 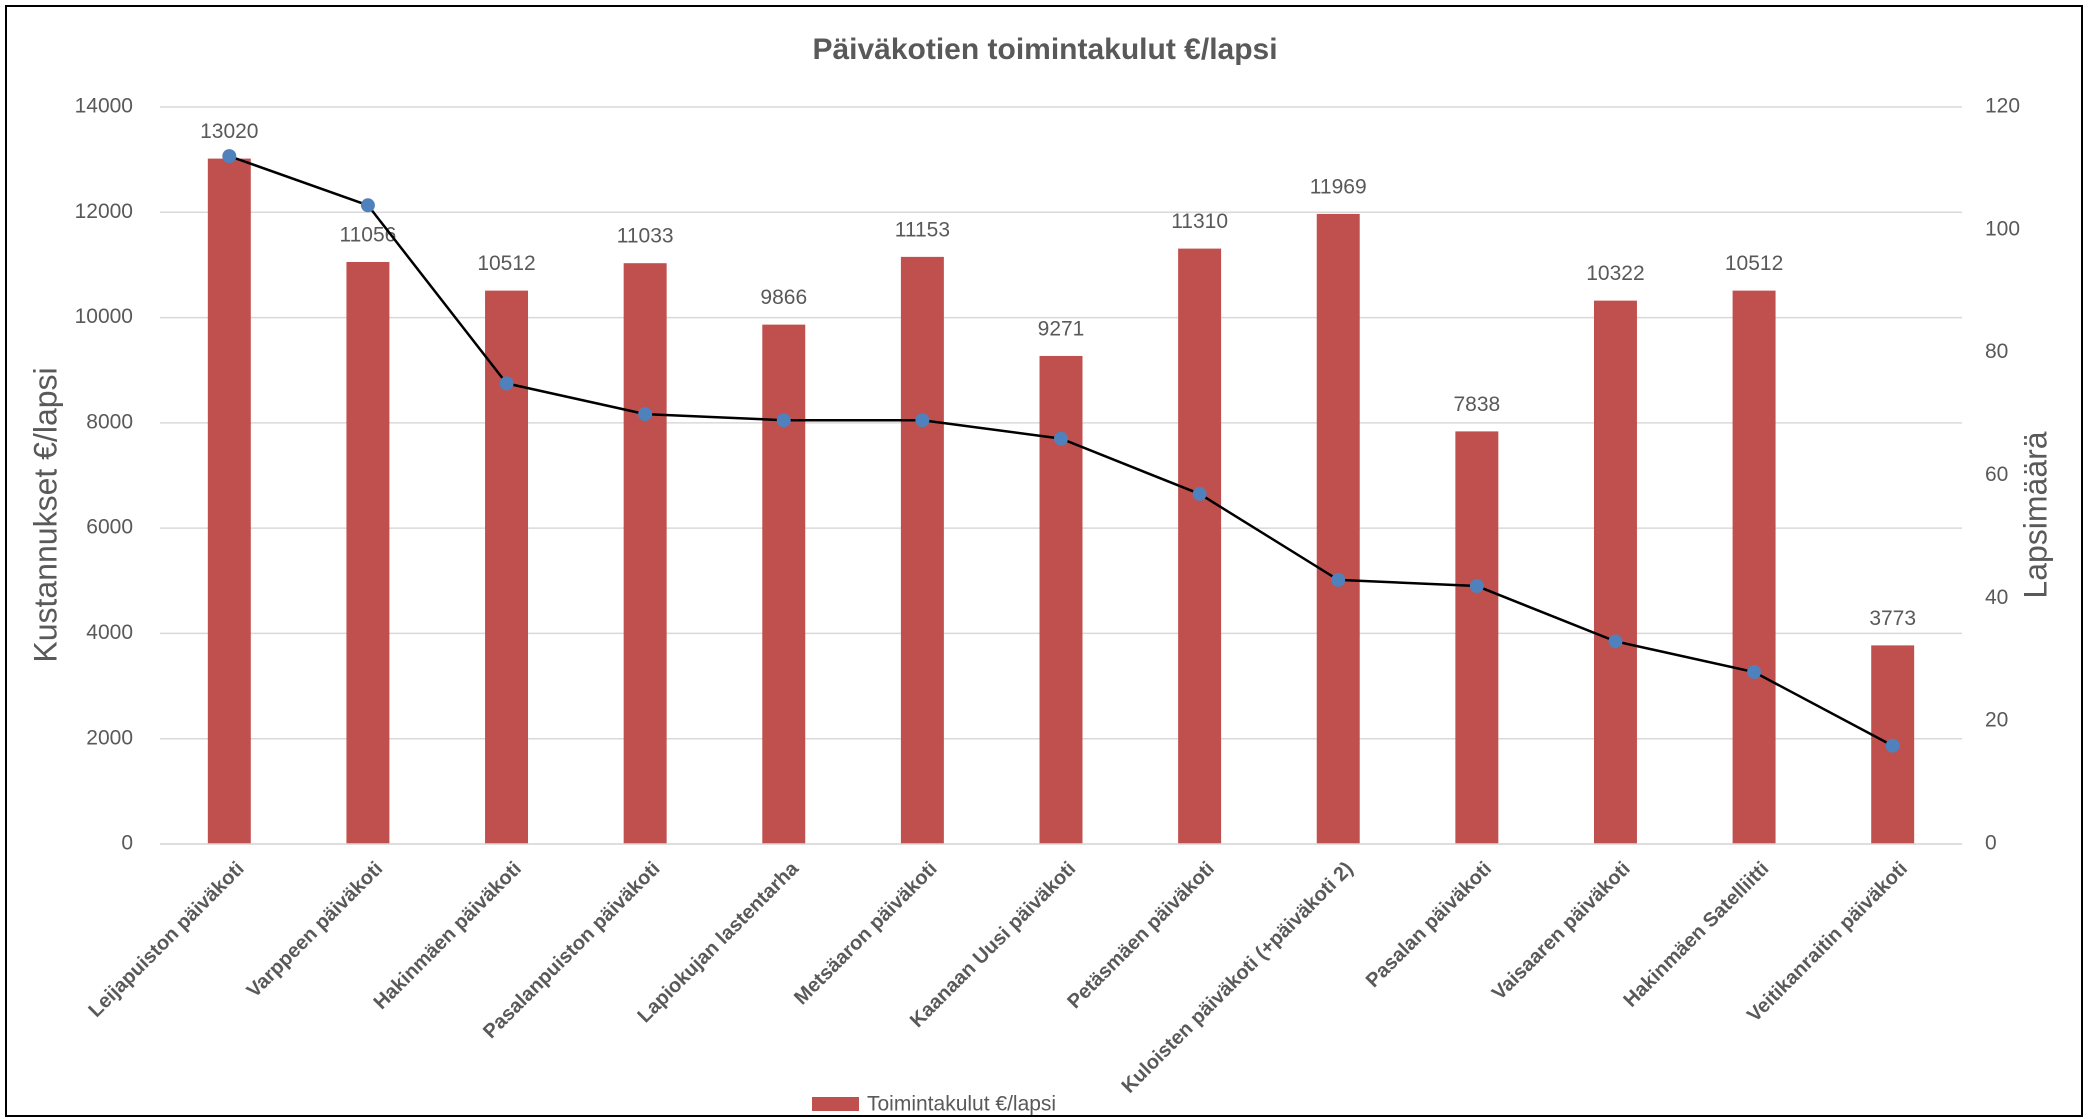 What do you see at coordinates (104, 211) in the screenshot?
I see `y-tick-label: 12000` at bounding box center [104, 211].